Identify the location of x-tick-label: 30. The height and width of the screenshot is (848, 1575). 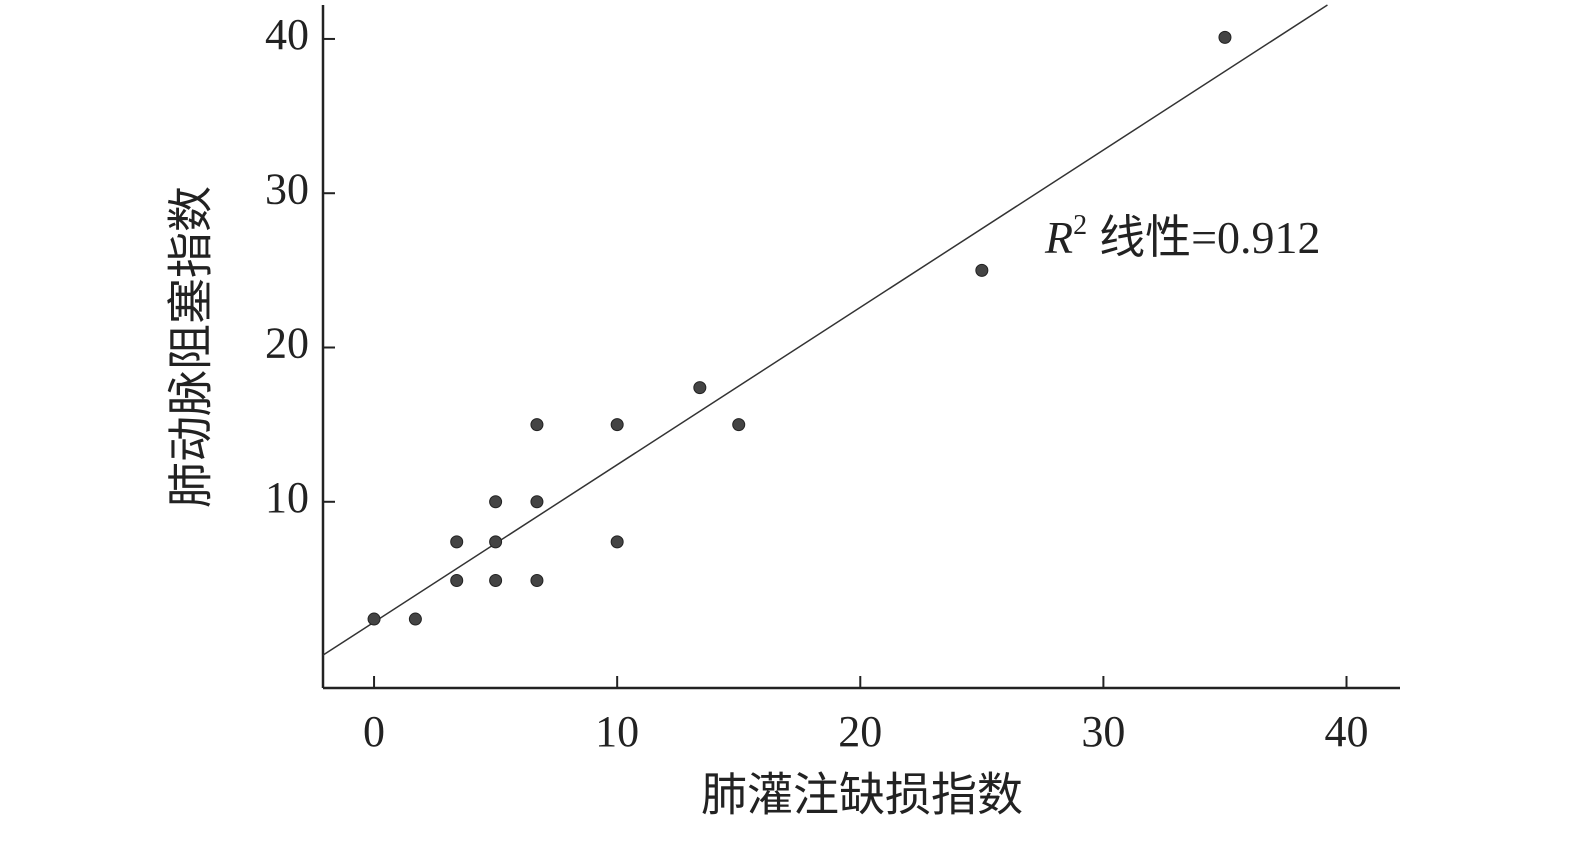
(1103, 731).